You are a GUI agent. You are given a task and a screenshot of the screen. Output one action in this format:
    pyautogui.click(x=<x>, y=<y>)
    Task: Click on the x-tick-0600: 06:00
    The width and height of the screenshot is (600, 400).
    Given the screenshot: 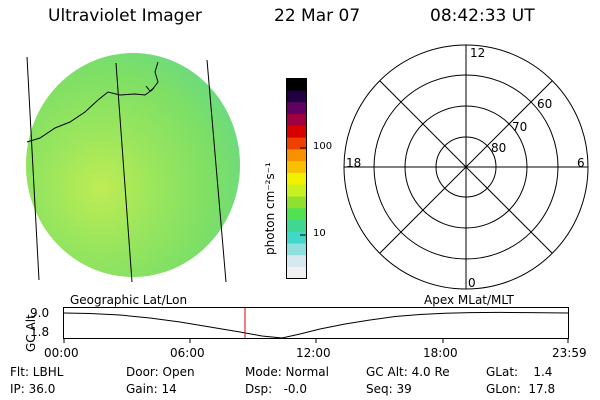 What is the action you would take?
    pyautogui.click(x=187, y=353)
    